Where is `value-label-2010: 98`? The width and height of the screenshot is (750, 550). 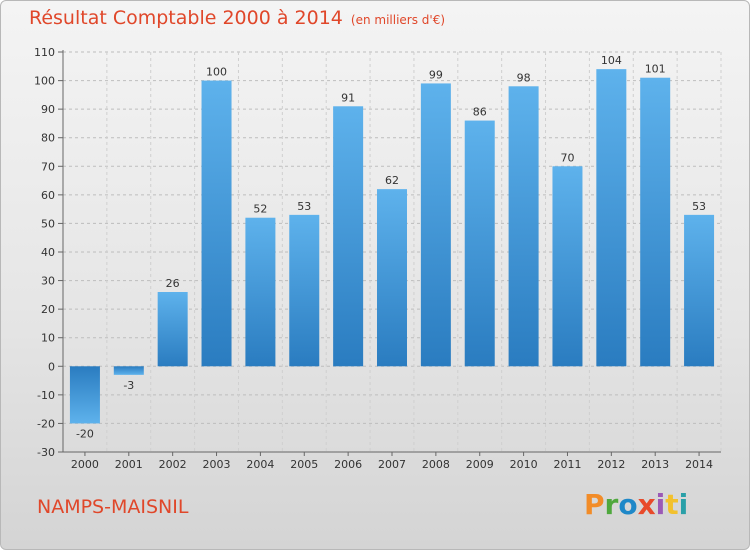
value-label-2010: 98 is located at coordinates (524, 77).